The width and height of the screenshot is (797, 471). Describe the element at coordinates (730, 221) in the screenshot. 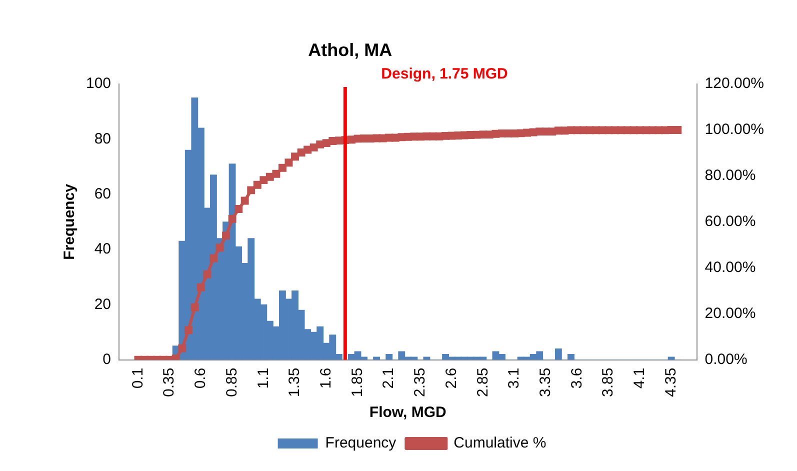

I see `y2-tick-label: 60.00%` at that location.